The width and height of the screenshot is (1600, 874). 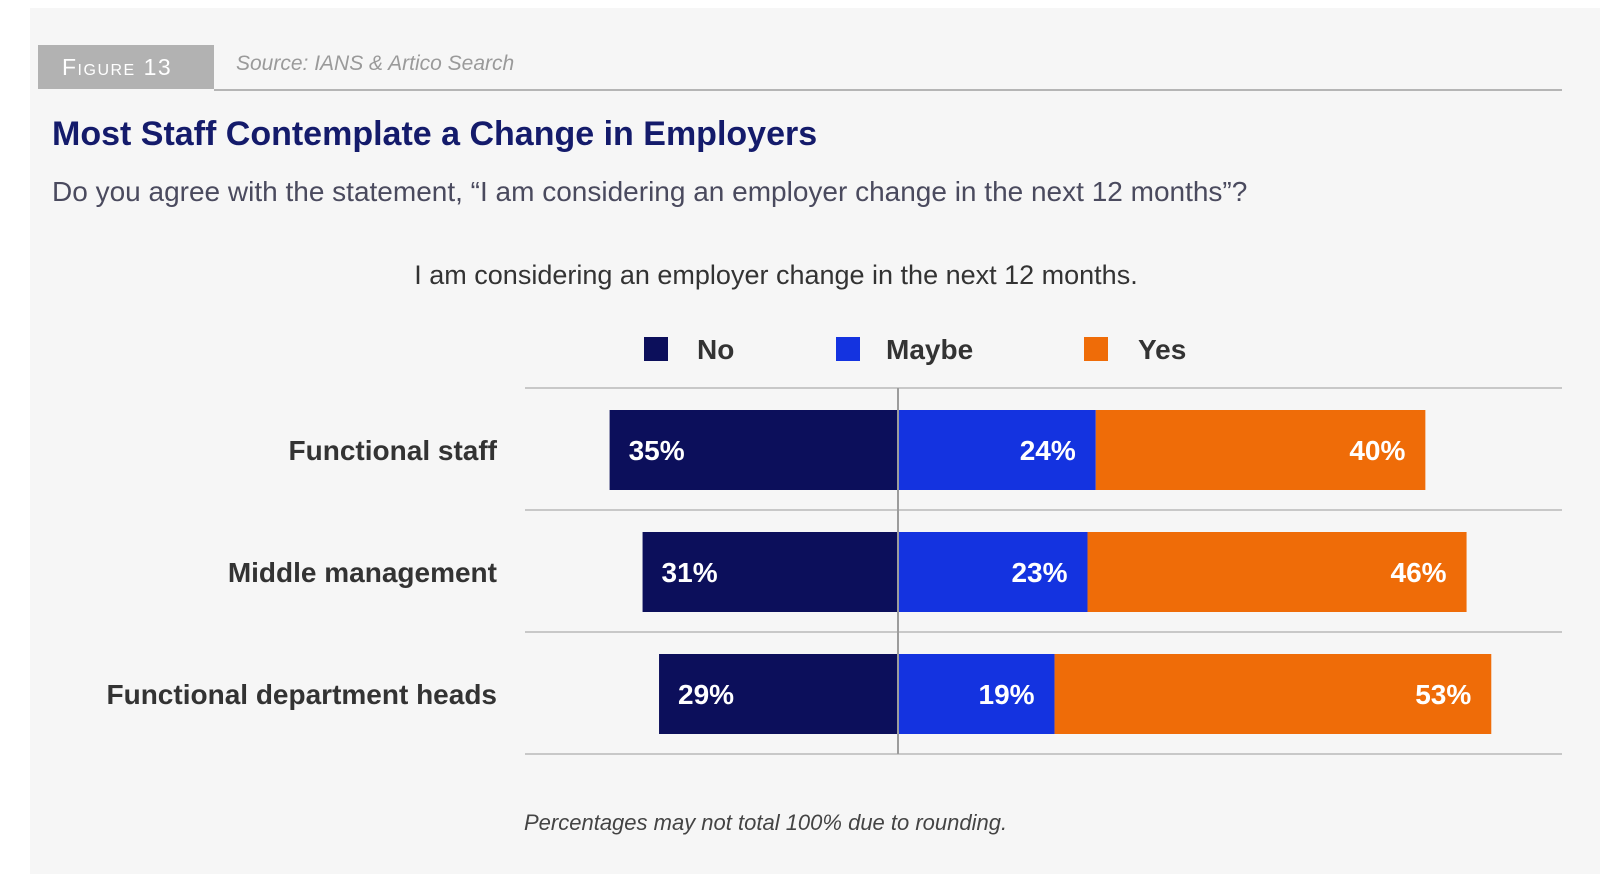 What do you see at coordinates (1260, 450) in the screenshot?
I see `bar-yes-functional-staff` at bounding box center [1260, 450].